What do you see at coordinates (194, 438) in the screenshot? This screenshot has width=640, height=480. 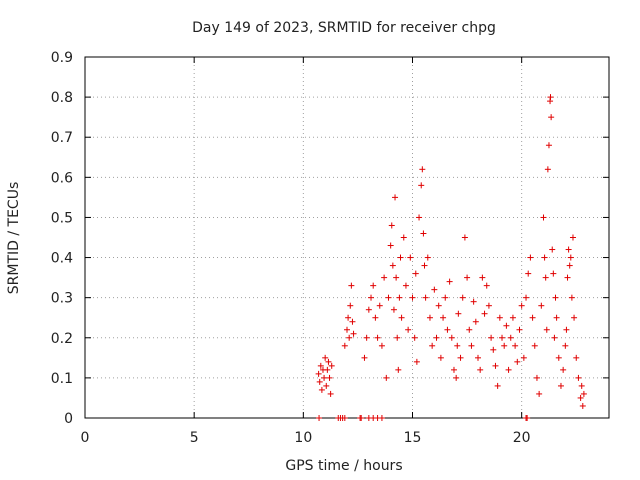 I see `x-tick-label: 5` at bounding box center [194, 438].